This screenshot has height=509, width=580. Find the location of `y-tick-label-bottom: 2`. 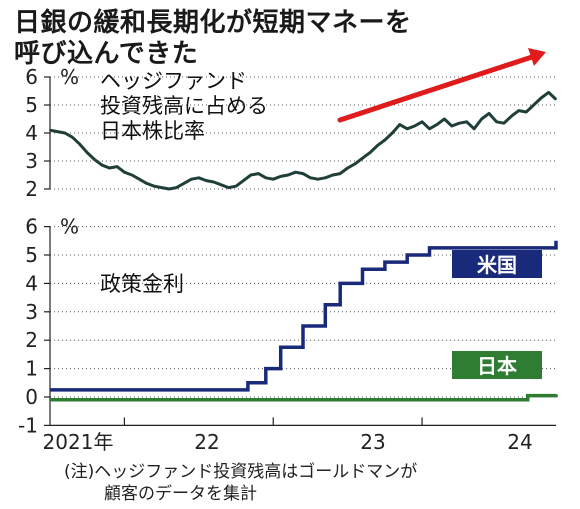

y-tick-label-bottom: 2 is located at coordinates (31, 340).